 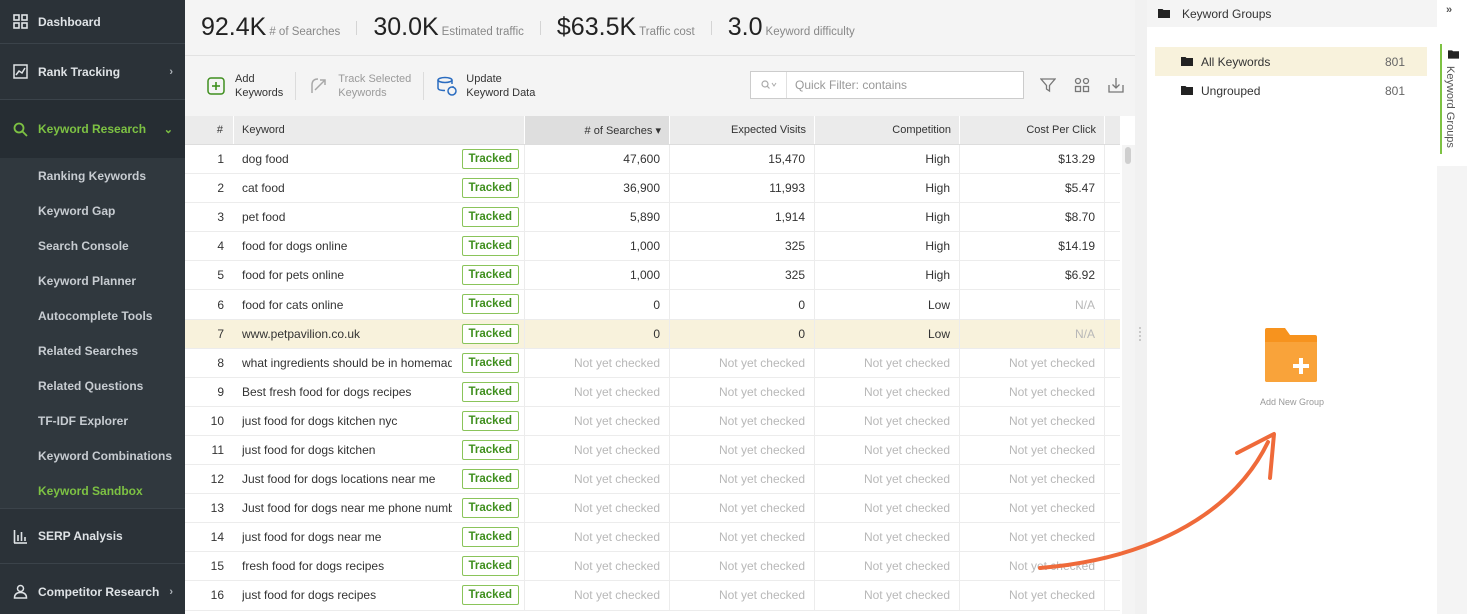 I want to click on sidebar-subitem-keyword-sandbox: Keyword Sandbox, so click(x=92, y=490).